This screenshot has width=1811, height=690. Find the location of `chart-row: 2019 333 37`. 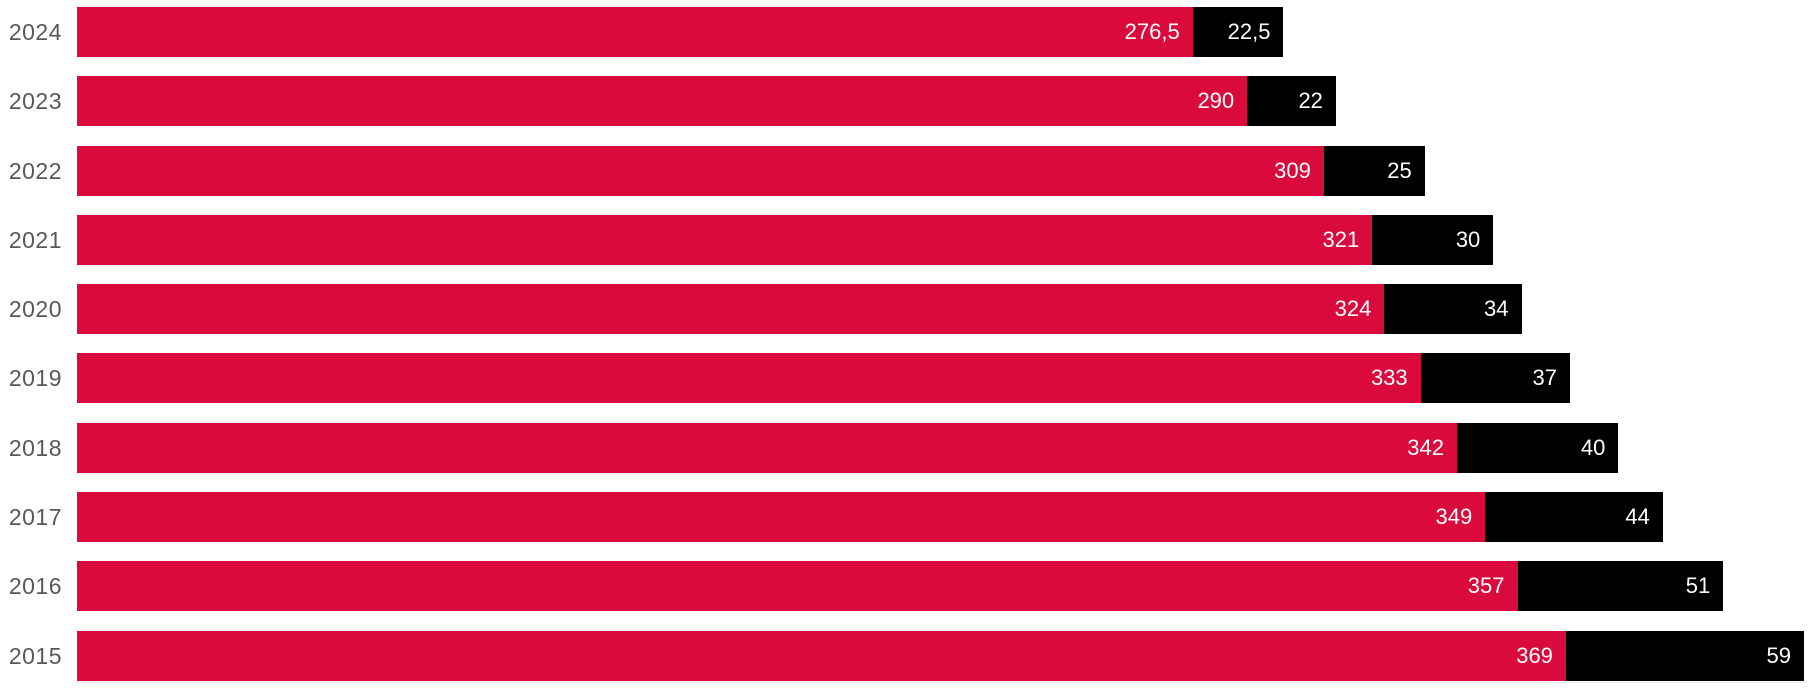

chart-row: 2019 333 37 is located at coordinates (905, 378).